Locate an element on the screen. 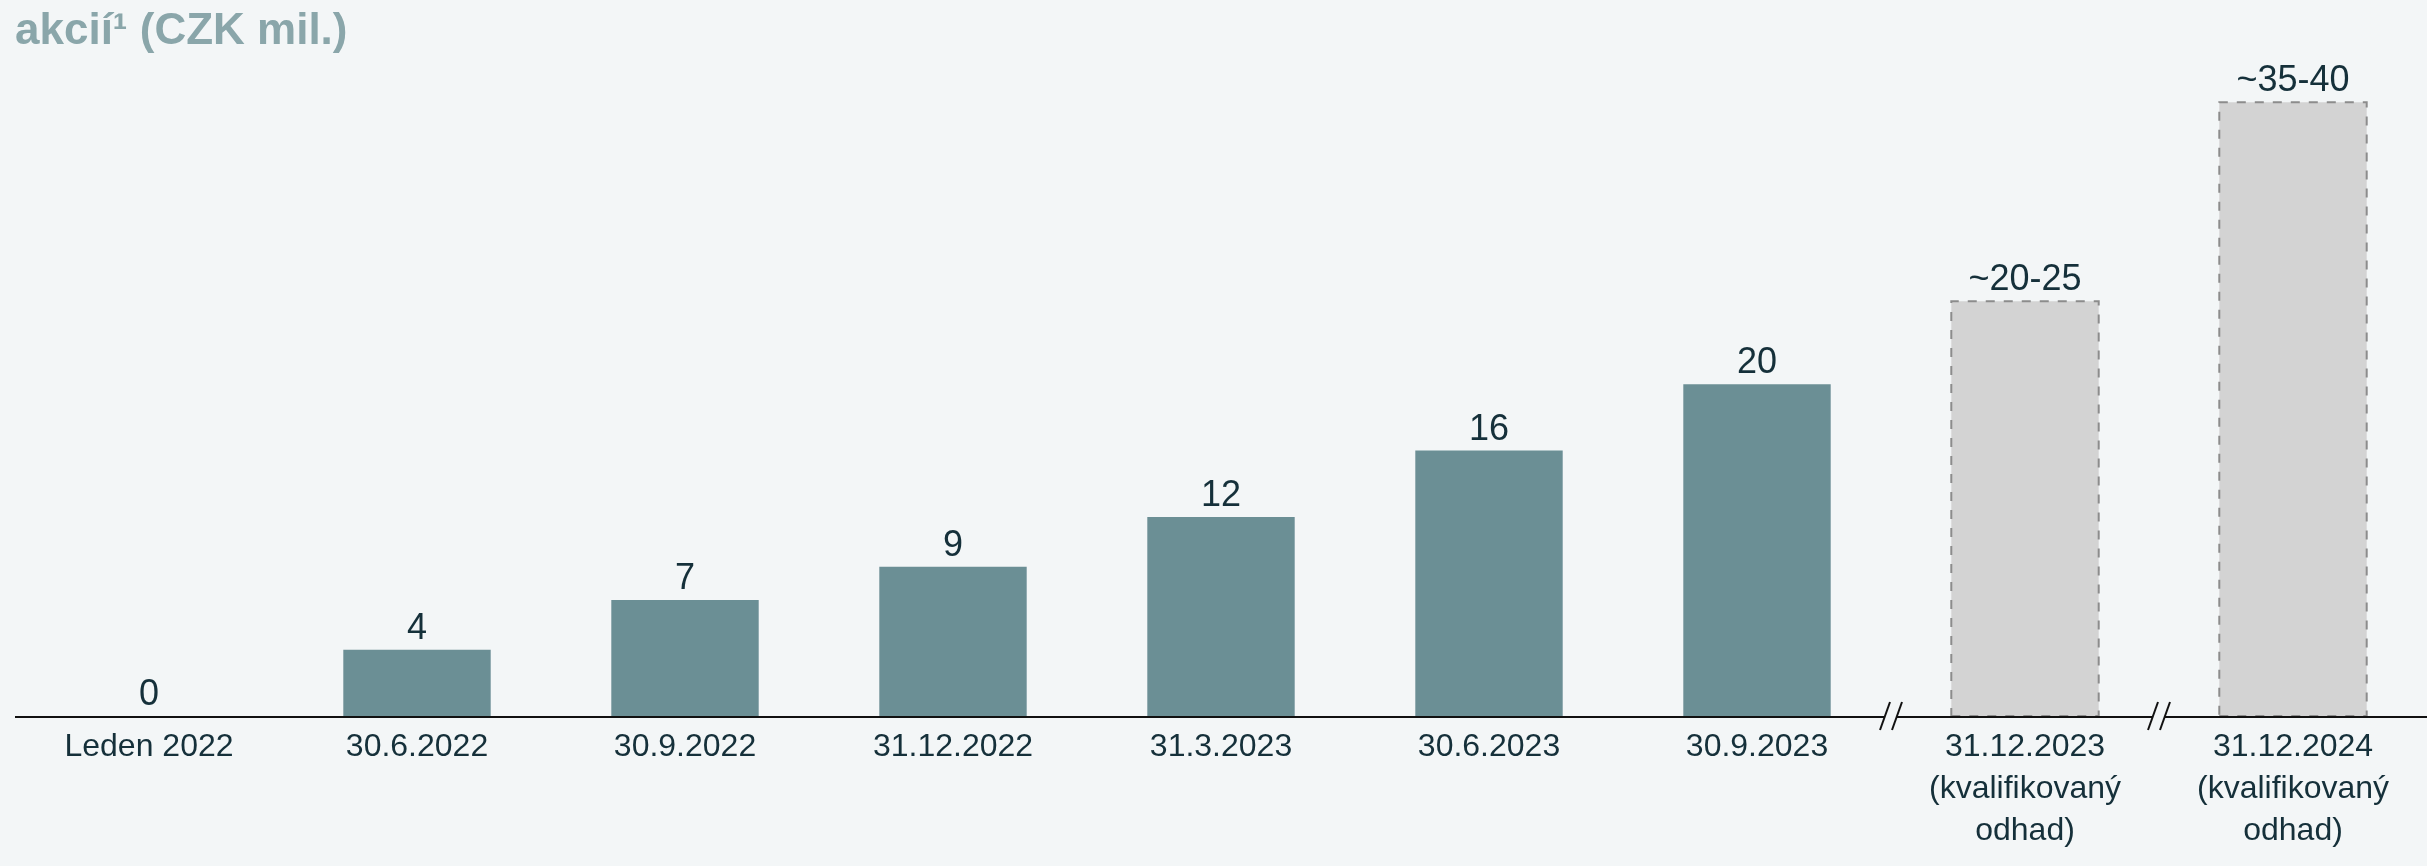 This screenshot has width=2427, height=866. data-label: 9 is located at coordinates (953, 543).